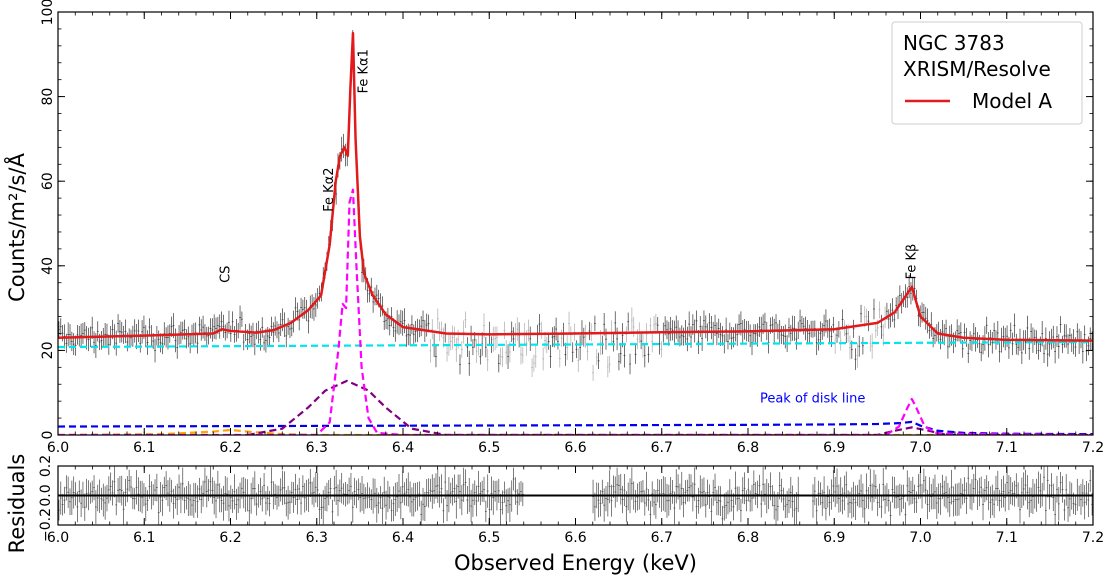 The image size is (1111, 585). Describe the element at coordinates (48, 12) in the screenshot. I see `spectrum-y-tick-label: 100` at that location.